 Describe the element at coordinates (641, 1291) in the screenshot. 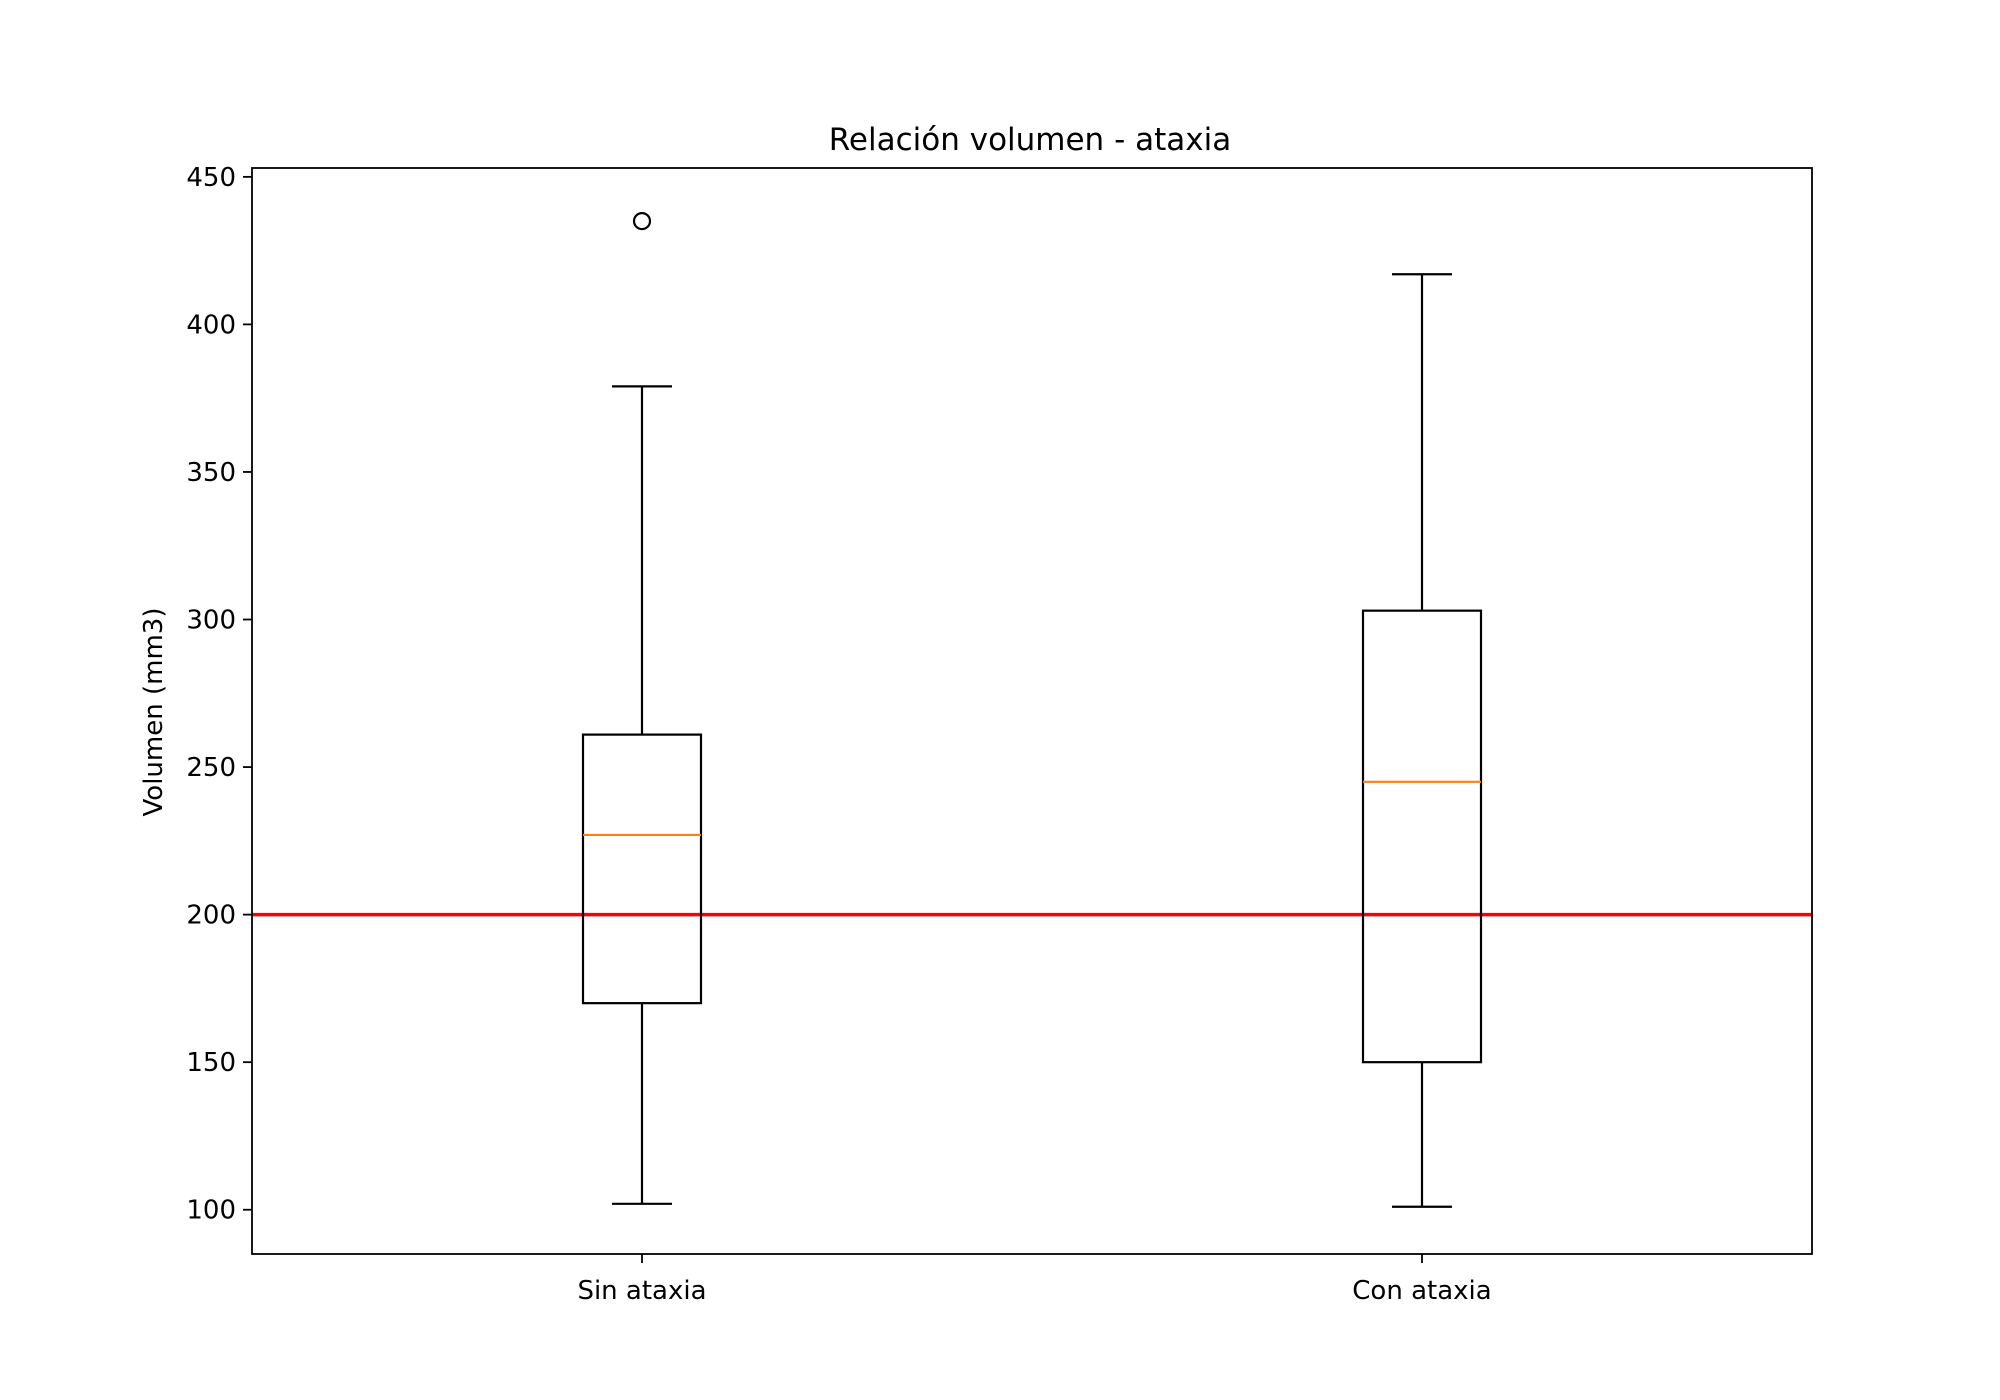

I see `x-tick-label: Sin ataxia` at that location.